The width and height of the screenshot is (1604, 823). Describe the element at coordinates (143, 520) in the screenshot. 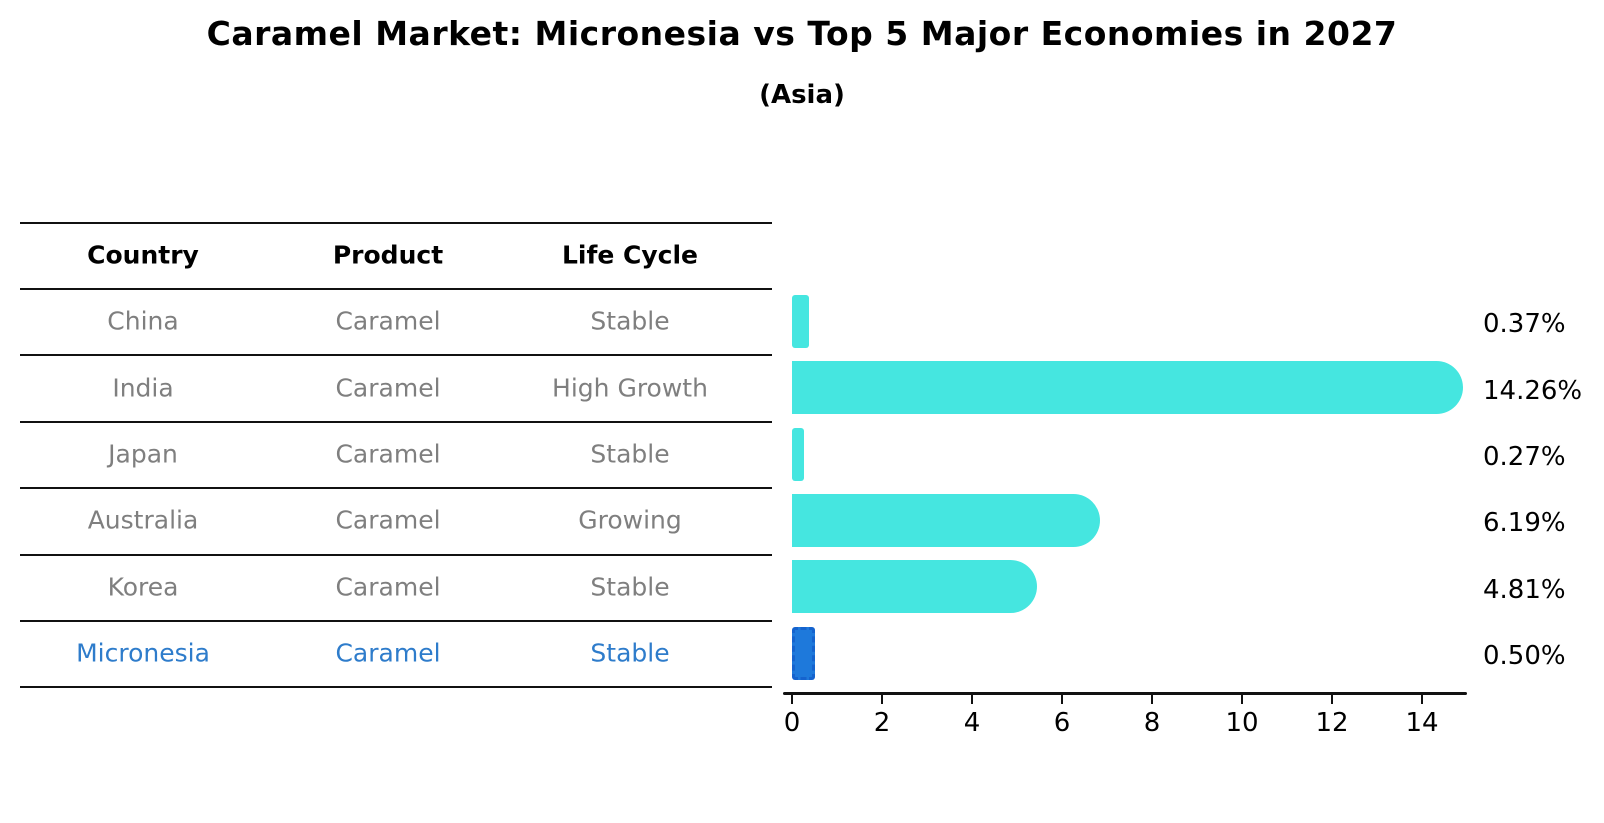

I see `table-cell: Australia` at that location.